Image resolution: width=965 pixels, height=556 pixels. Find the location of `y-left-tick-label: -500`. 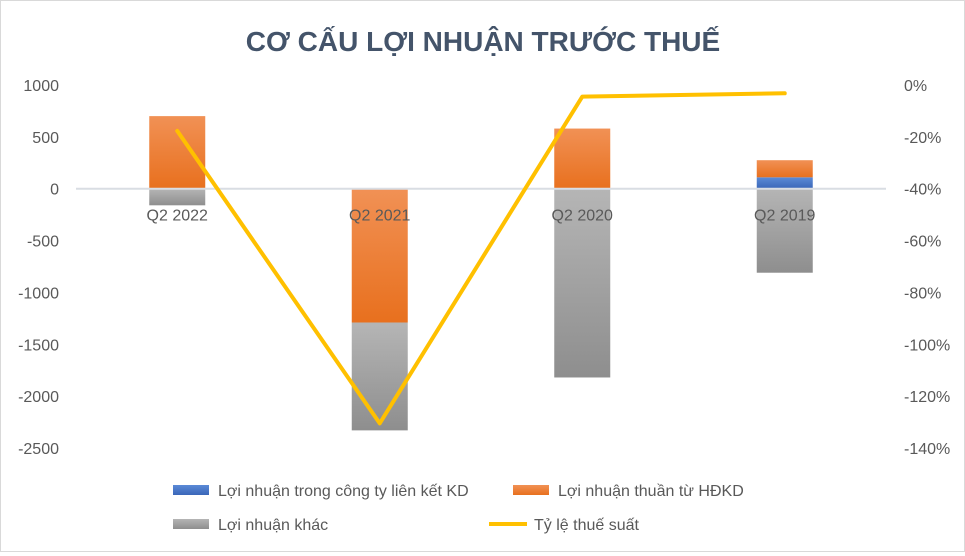

y-left-tick-label: -500 is located at coordinates (43, 242).